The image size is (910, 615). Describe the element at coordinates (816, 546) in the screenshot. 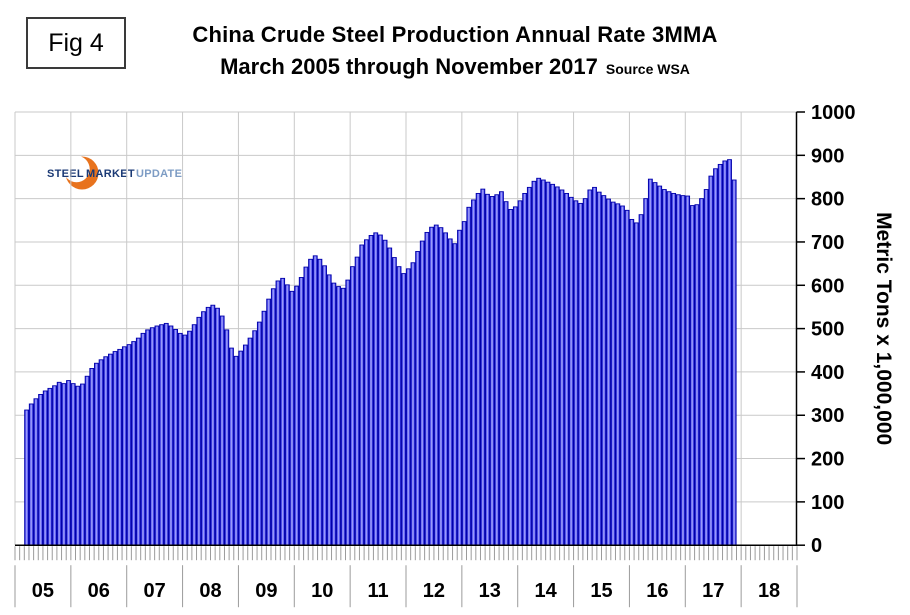

I see `y-tick-label: 0` at that location.